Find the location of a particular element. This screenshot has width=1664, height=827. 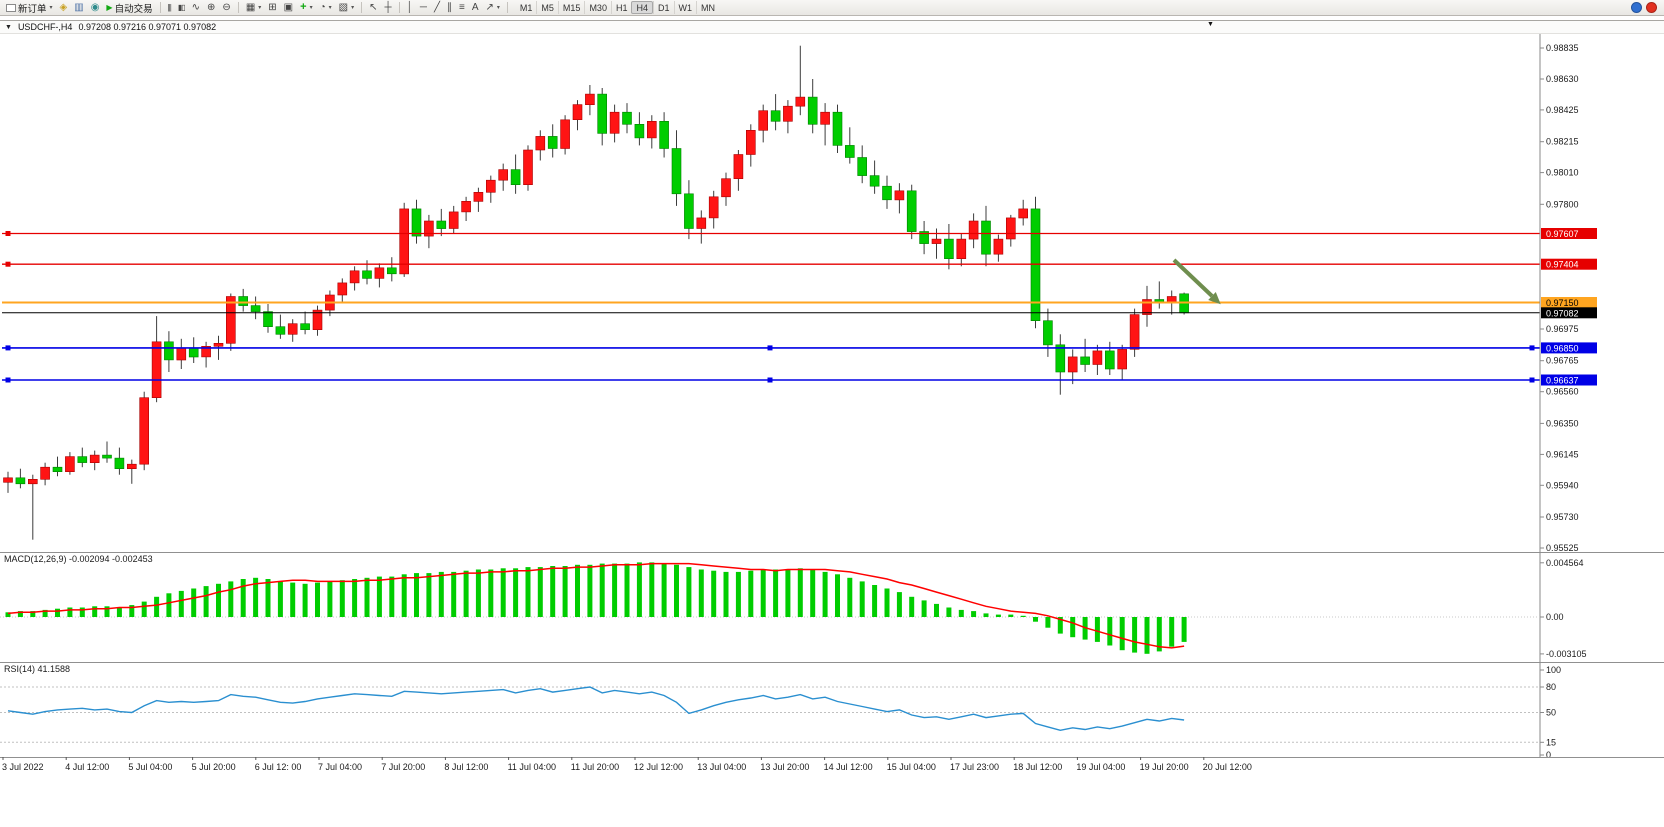

svg-text: 0.96765 is located at coordinates (1562, 361).